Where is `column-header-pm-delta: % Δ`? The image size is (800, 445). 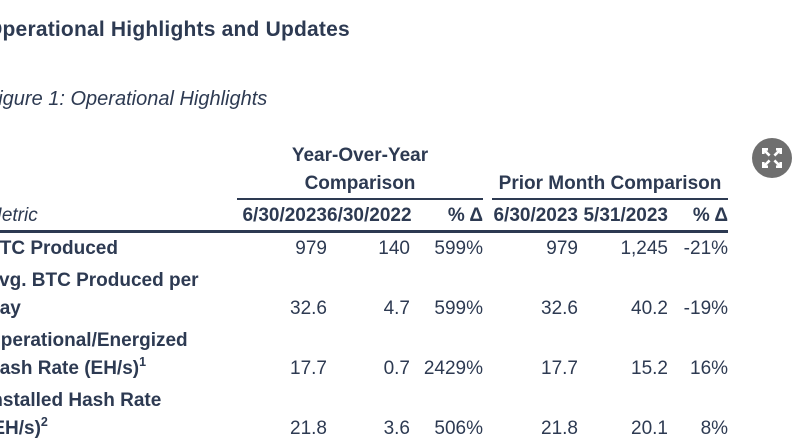
column-header-pm-delta: % Δ is located at coordinates (698, 216).